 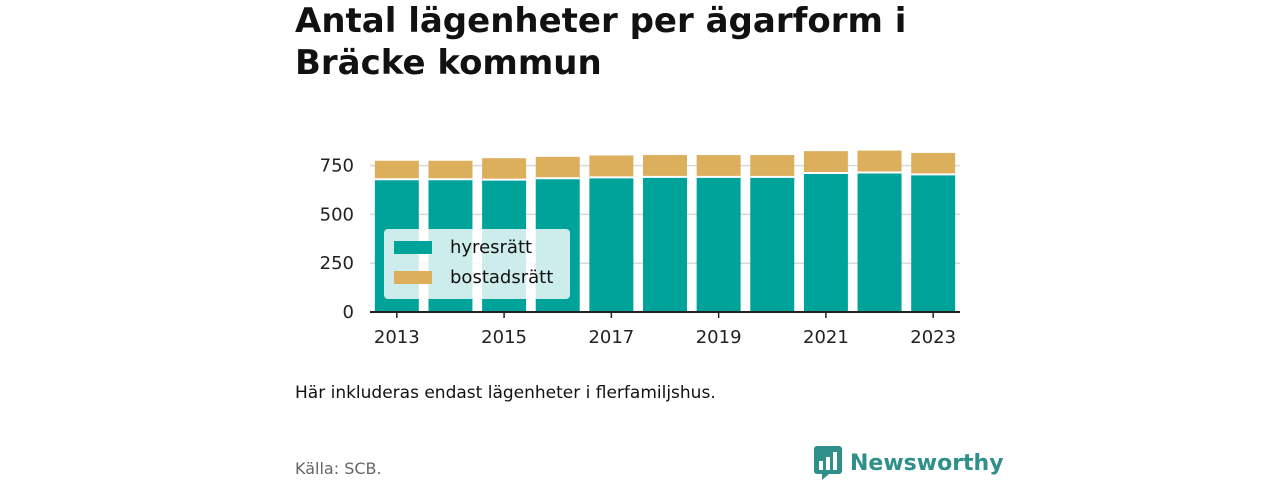 What do you see at coordinates (879, 161) in the screenshot?
I see `bar-2022-bostadsratt` at bounding box center [879, 161].